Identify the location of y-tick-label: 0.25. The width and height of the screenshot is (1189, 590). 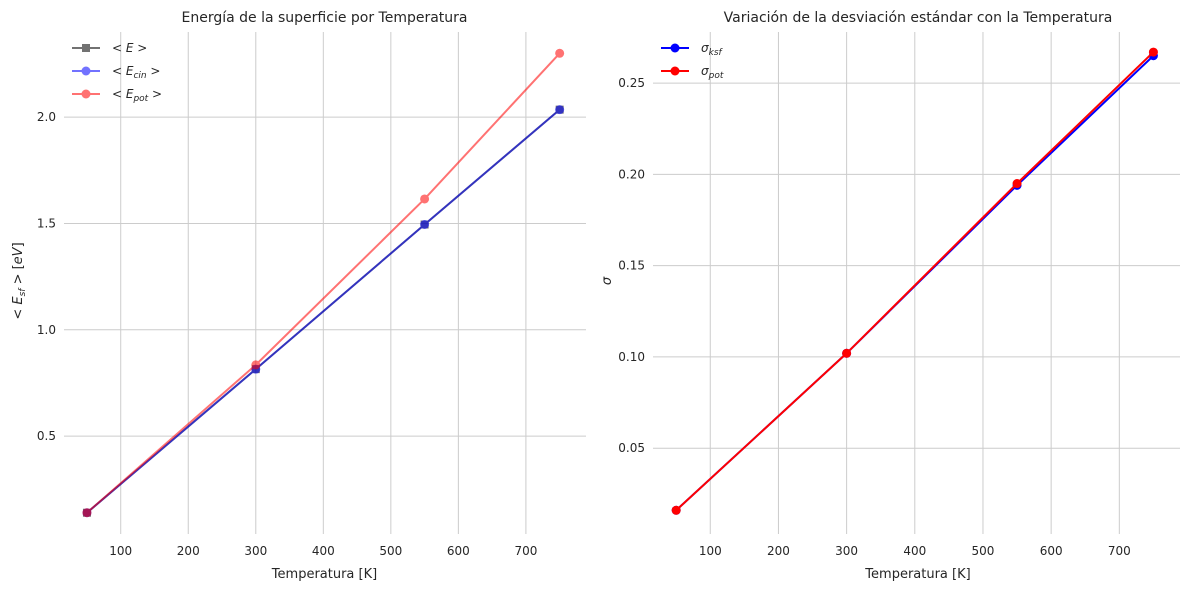
(631, 83).